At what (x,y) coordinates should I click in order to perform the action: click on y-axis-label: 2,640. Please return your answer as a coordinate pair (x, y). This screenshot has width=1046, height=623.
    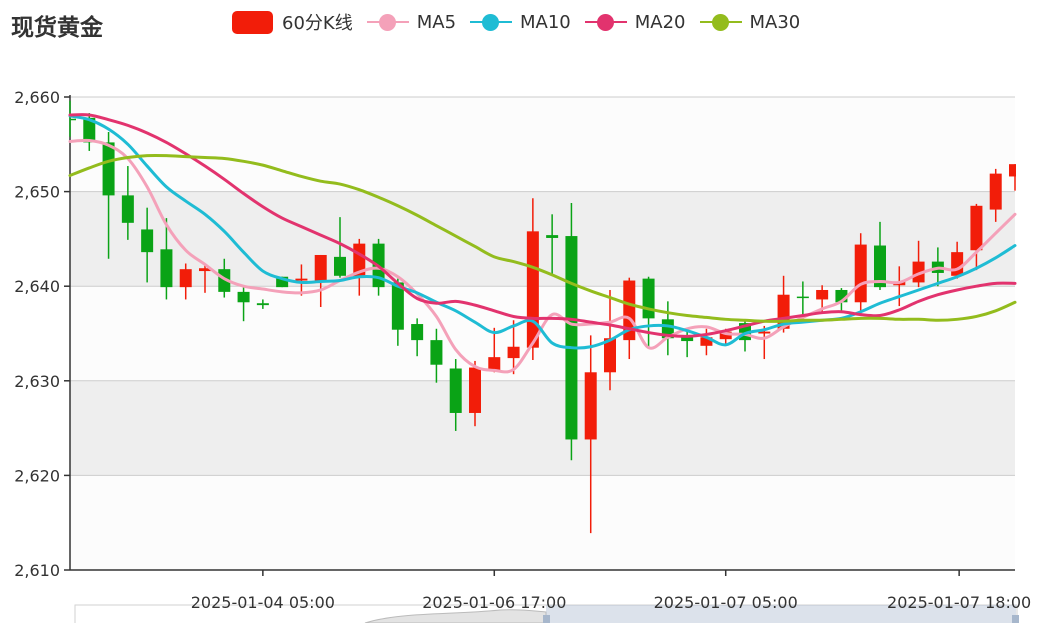
    Looking at the image, I should click on (37, 286).